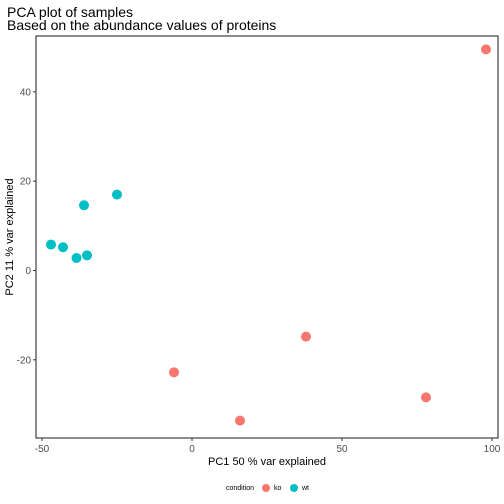 The width and height of the screenshot is (504, 504). I want to click on legend-title: condition, so click(240, 488).